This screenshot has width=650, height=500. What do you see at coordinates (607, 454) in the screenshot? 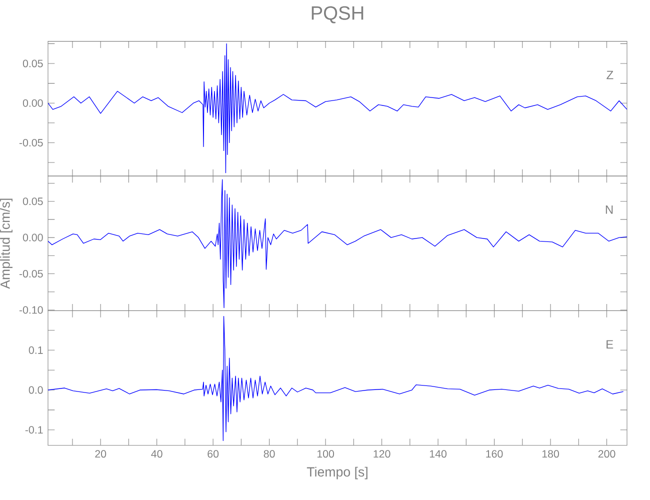
I see `x-tick-label: 200` at bounding box center [607, 454].